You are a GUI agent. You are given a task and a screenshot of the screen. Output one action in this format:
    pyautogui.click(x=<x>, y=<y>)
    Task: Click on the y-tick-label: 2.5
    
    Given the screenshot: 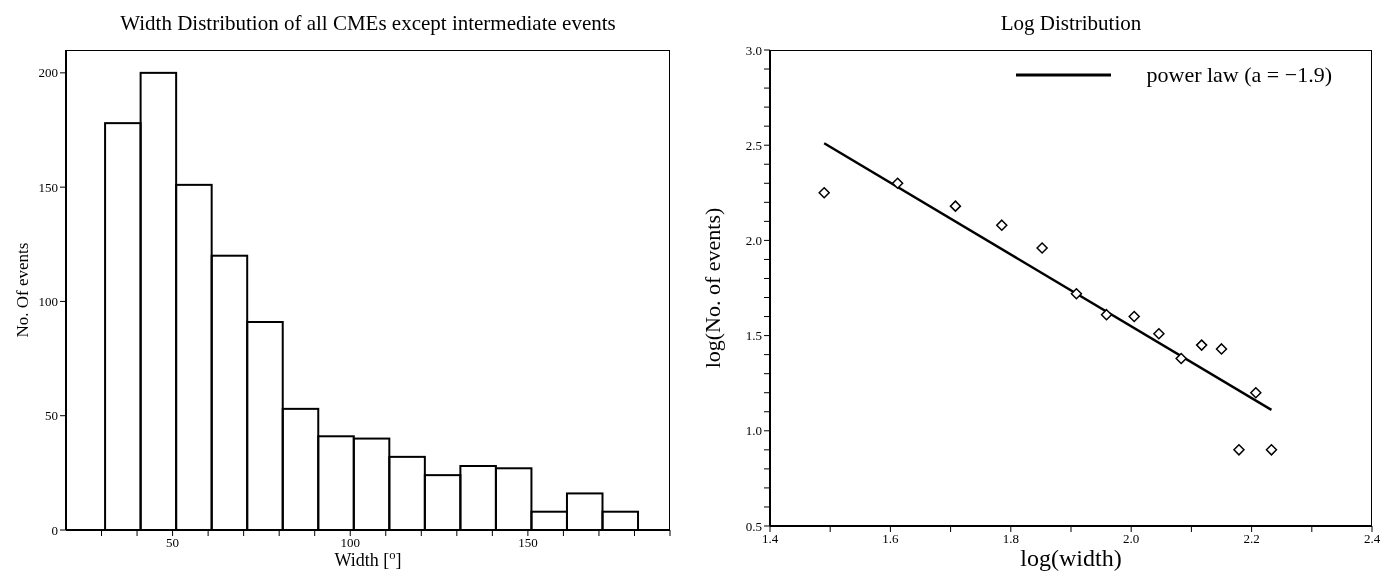 What is the action you would take?
    pyautogui.click(x=753, y=145)
    